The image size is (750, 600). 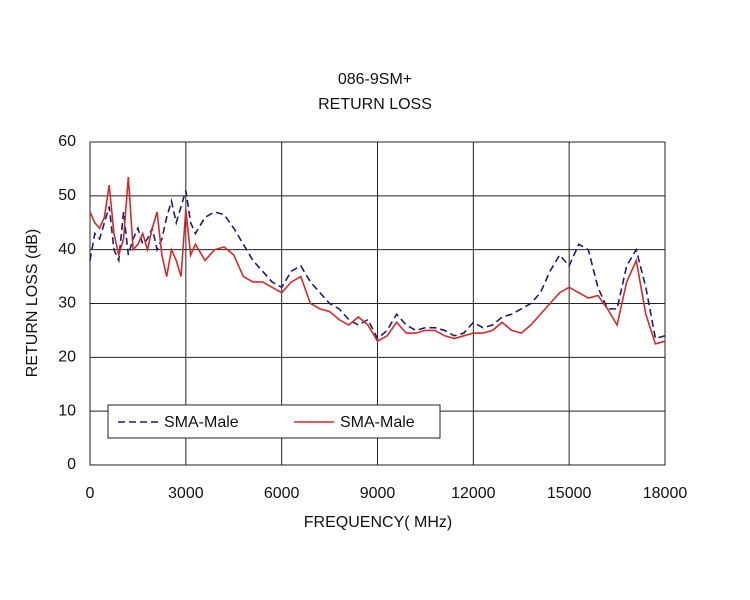 What do you see at coordinates (90, 493) in the screenshot?
I see `x-tick-label: 0` at bounding box center [90, 493].